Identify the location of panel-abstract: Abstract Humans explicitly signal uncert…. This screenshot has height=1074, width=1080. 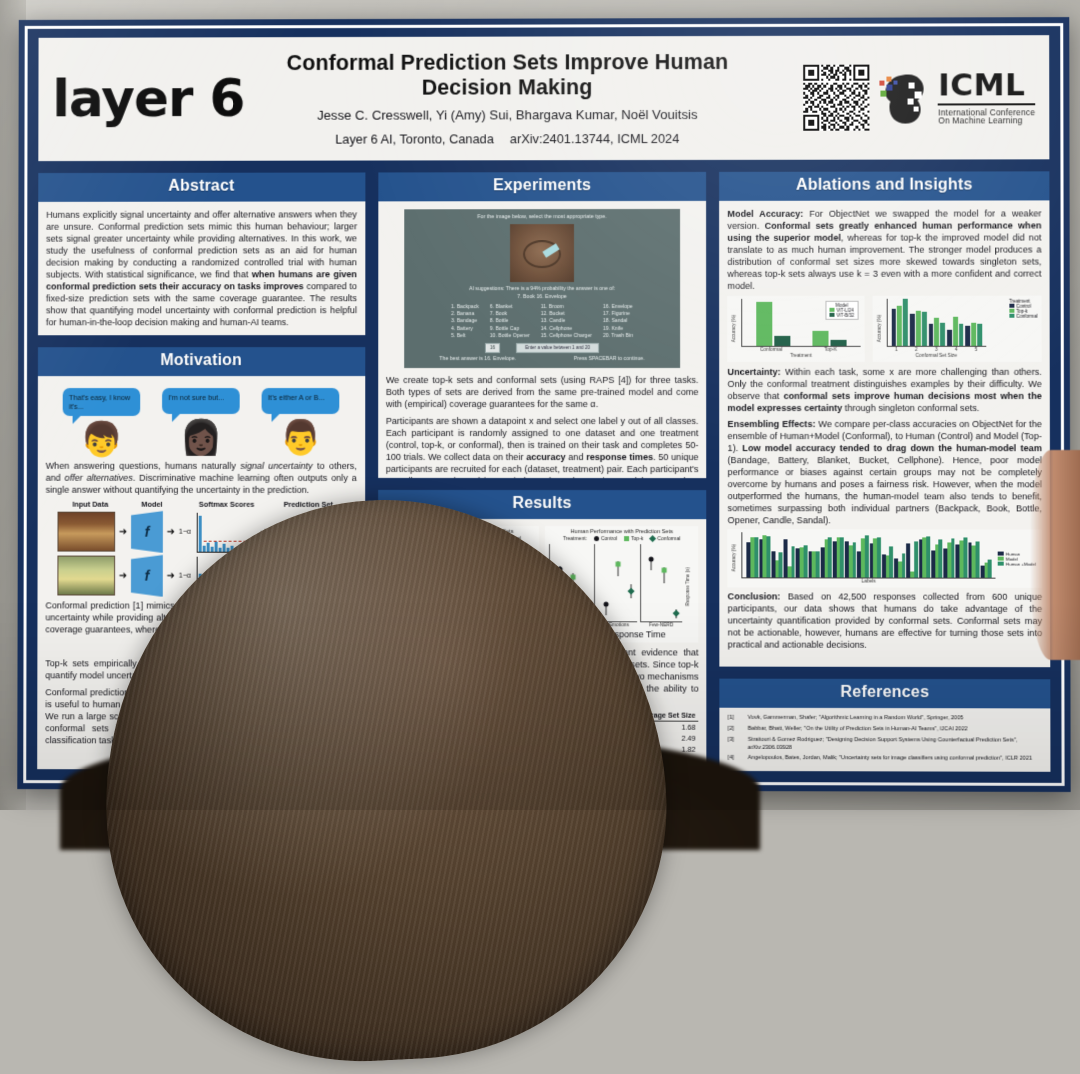
(202, 254).